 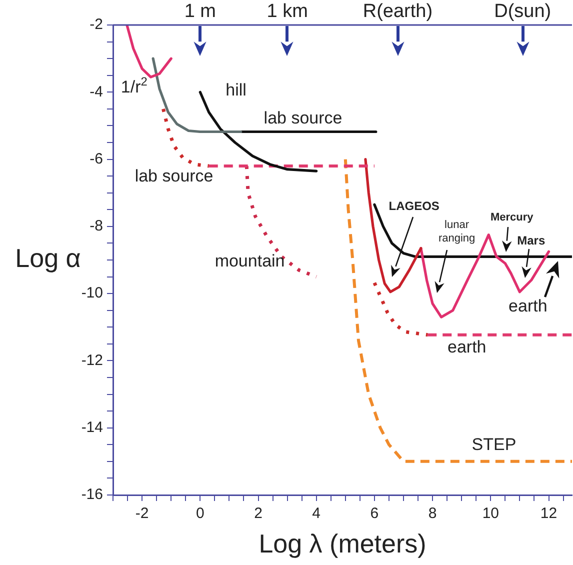 What do you see at coordinates (523, 11) in the screenshot?
I see `ref-line-label: D(sun)` at bounding box center [523, 11].